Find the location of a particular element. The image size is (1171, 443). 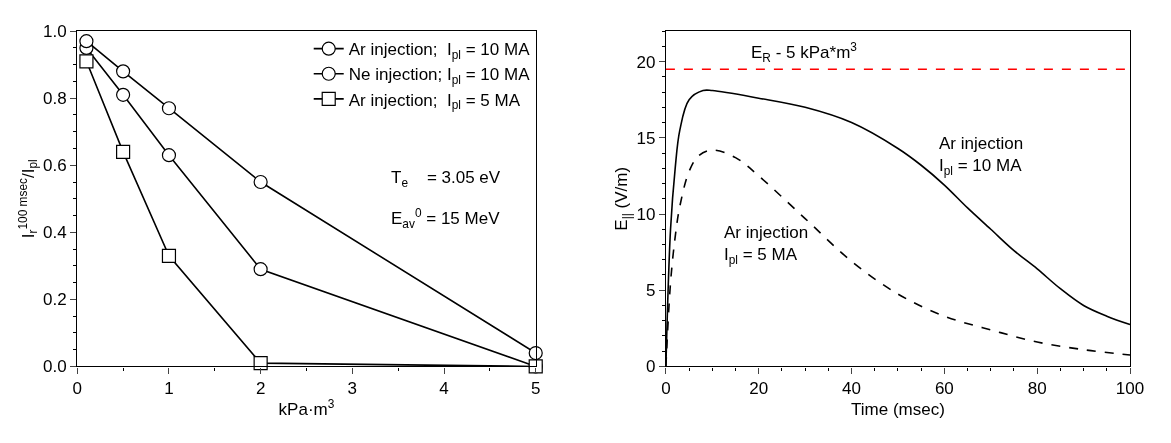

x-tick-label: 20 is located at coordinates (759, 388).